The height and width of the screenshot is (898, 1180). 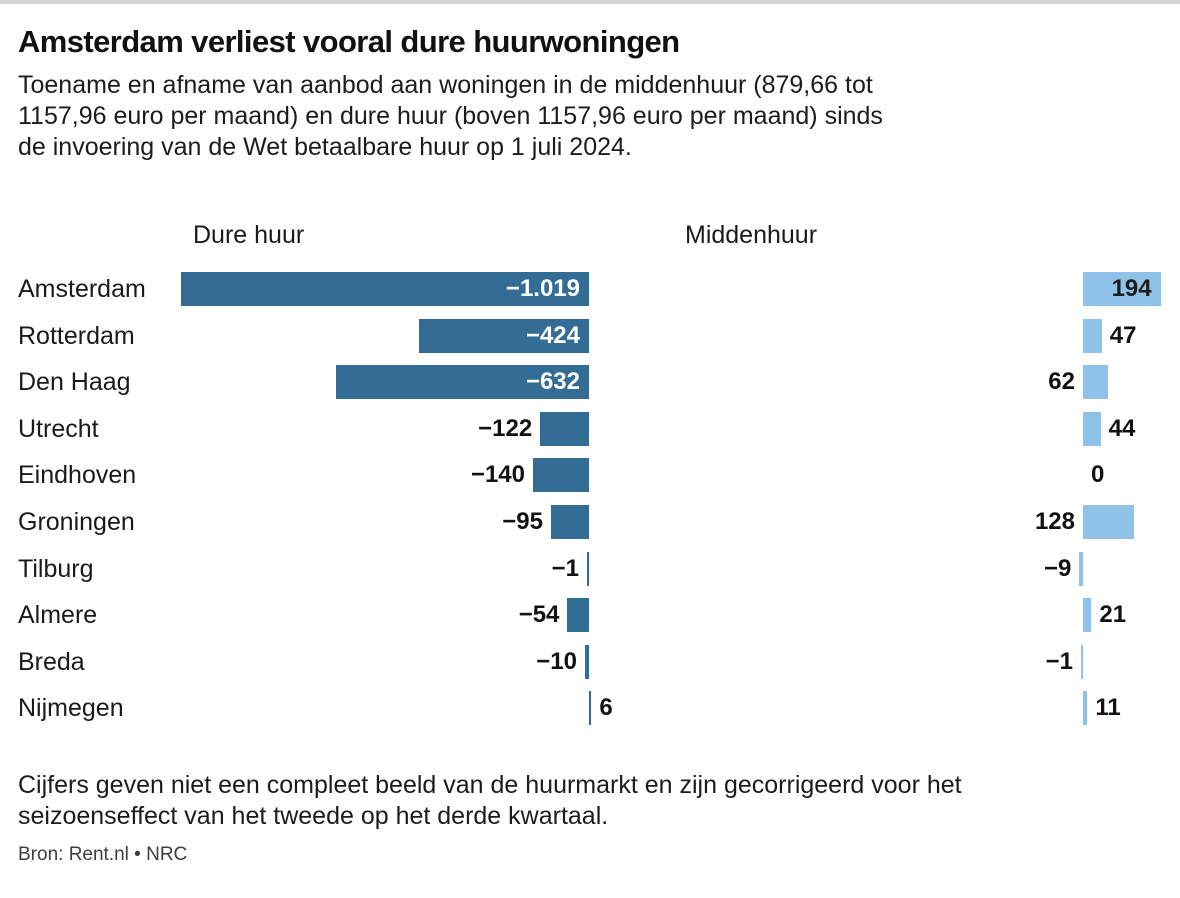 What do you see at coordinates (590, 335) in the screenshot?
I see `chart-row-rotterdam: Rotterdam −424 47` at bounding box center [590, 335].